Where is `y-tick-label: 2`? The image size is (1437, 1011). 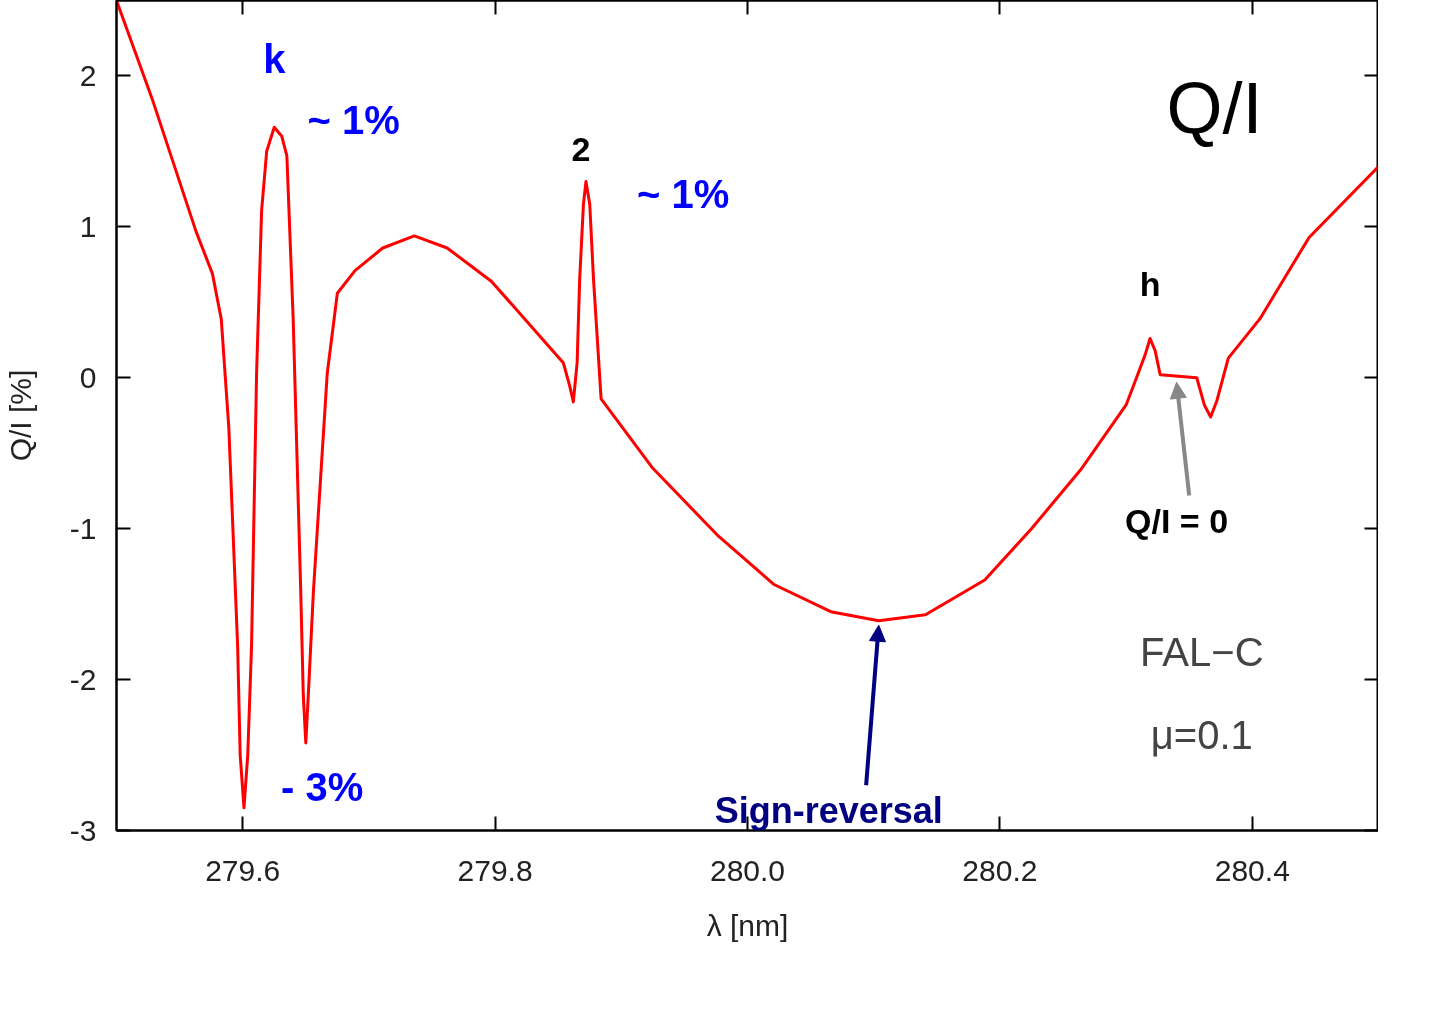
y-tick-label: 2 is located at coordinates (88, 75).